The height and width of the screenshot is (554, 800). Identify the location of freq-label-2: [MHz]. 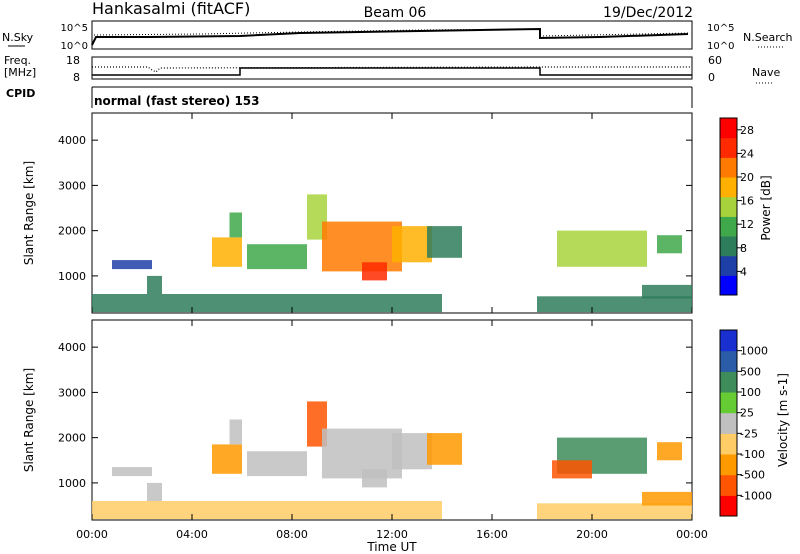
(20, 72).